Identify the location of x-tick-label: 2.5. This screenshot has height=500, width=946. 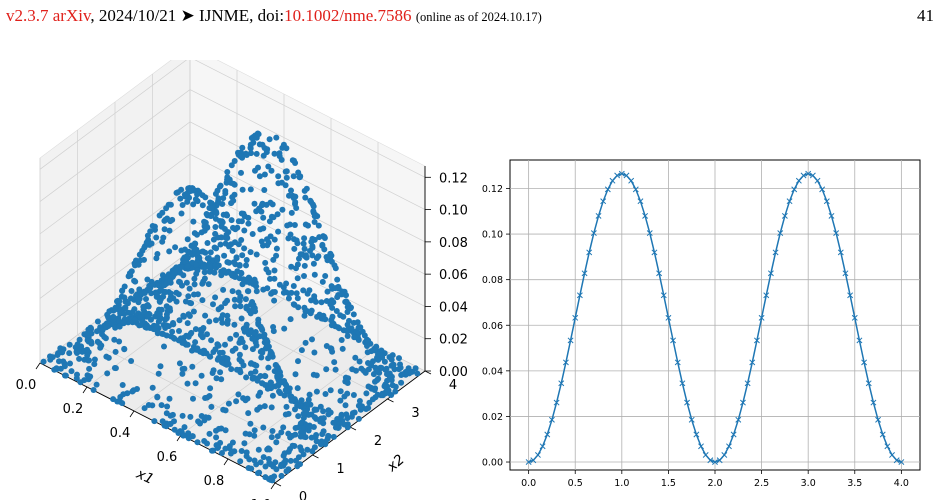
(761, 483).